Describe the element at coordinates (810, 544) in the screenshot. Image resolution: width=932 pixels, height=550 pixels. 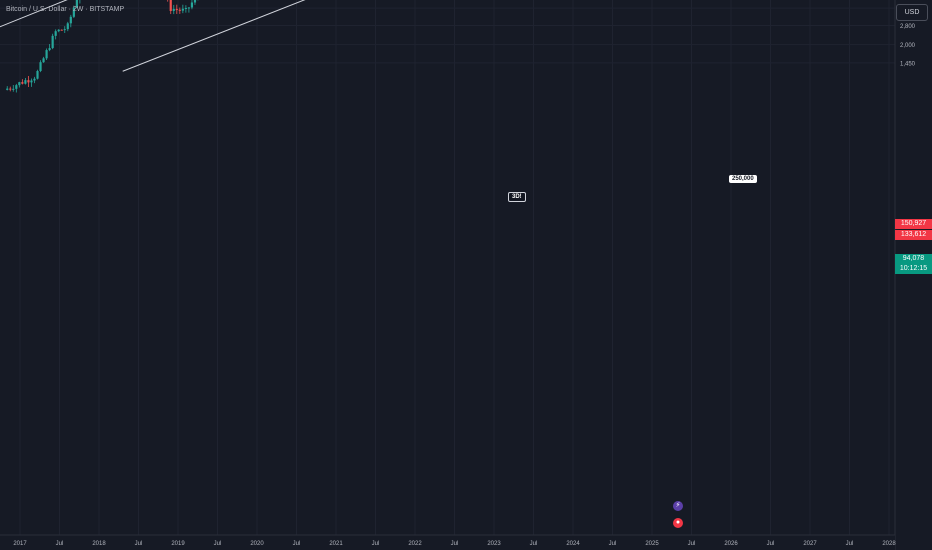
I see `time-tick-label: 2027` at that location.